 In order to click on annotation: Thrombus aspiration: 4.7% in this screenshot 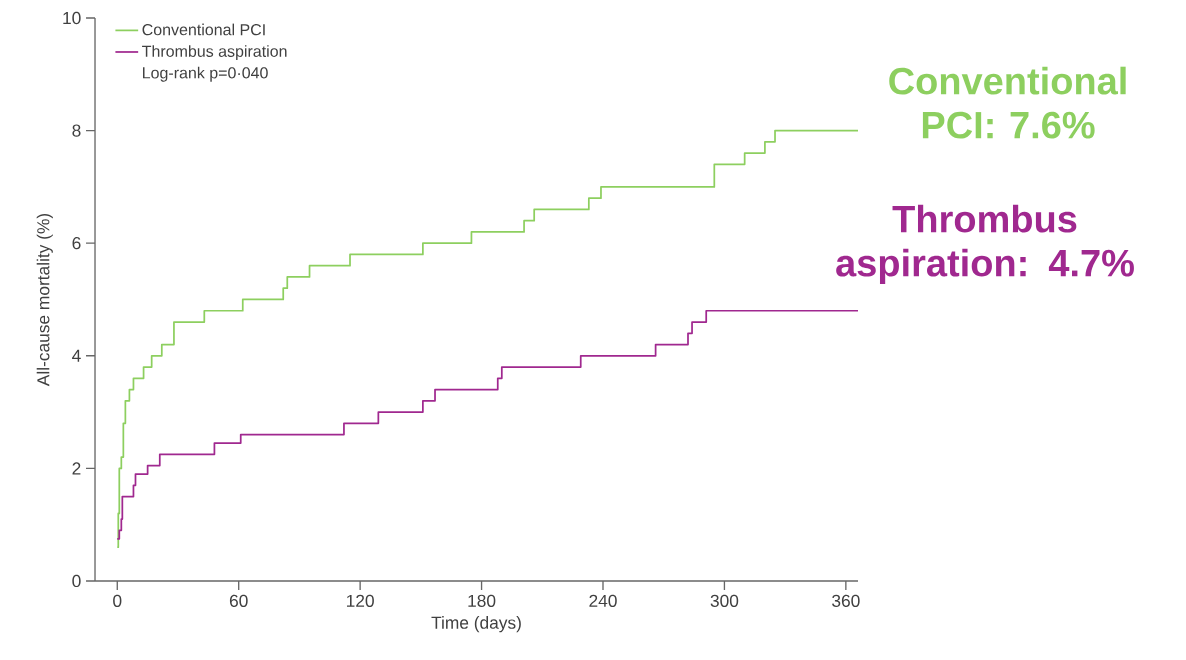, I will do `click(985, 244)`.